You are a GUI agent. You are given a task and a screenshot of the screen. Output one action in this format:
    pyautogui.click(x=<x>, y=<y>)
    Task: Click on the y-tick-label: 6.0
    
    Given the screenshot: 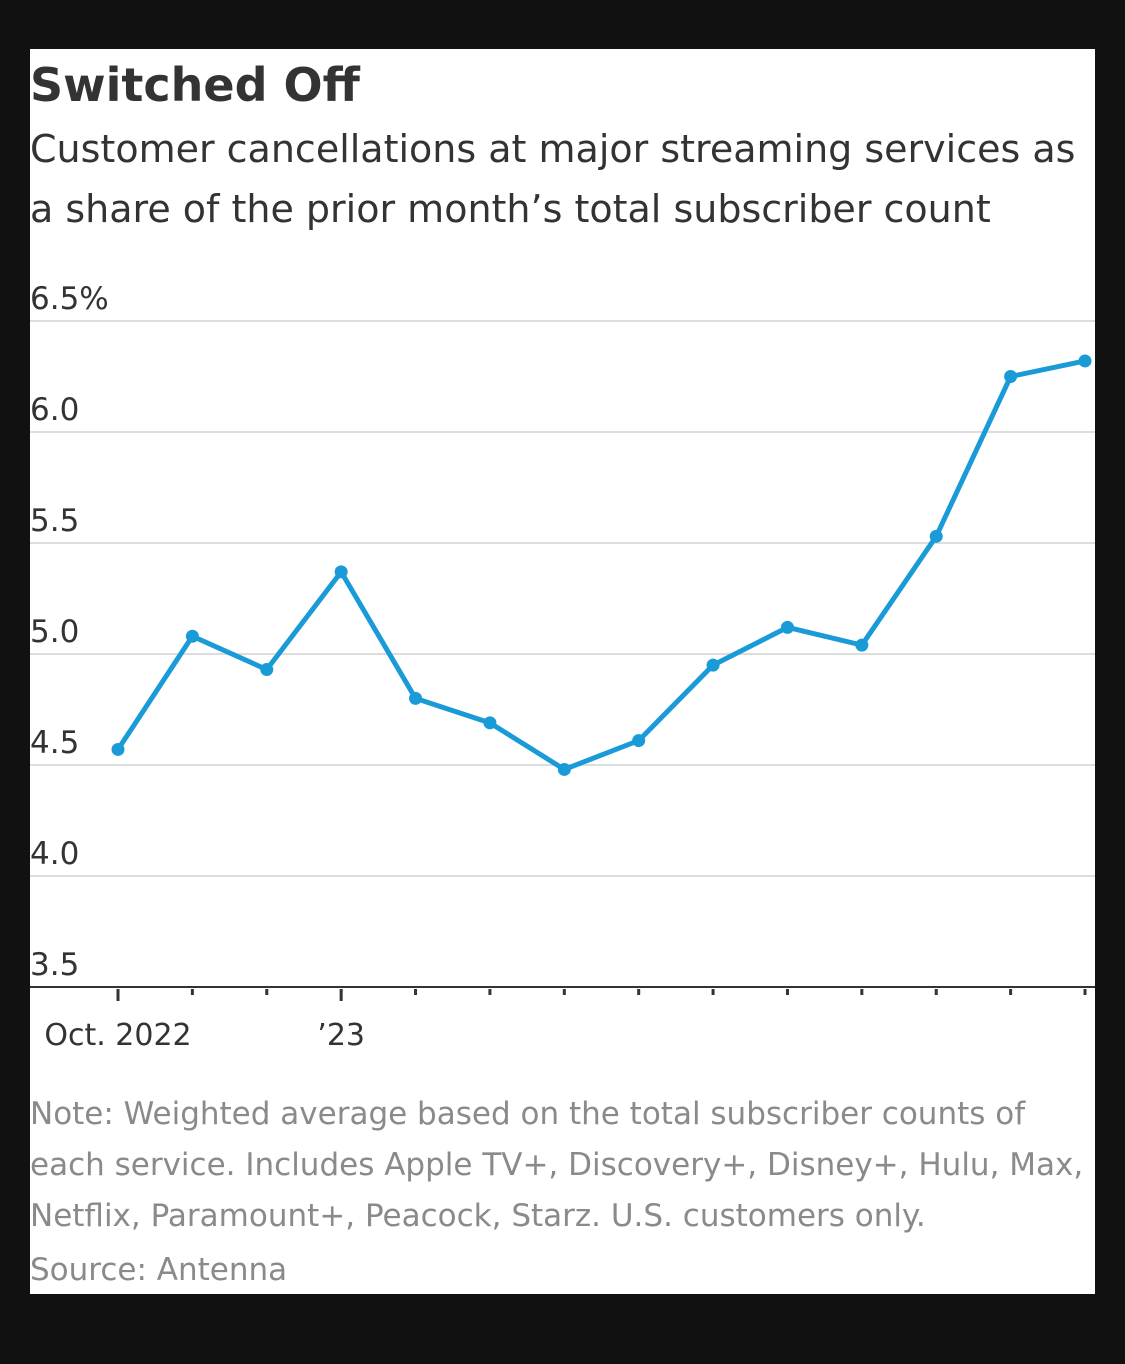 What is the action you would take?
    pyautogui.click(x=54, y=410)
    